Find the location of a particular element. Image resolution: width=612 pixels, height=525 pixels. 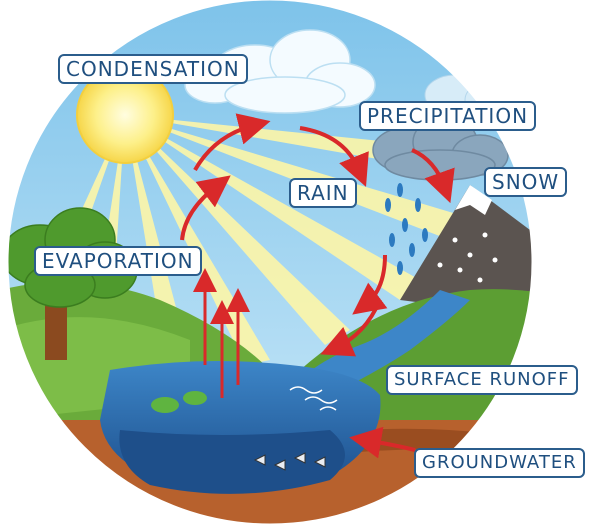

fish-icon is located at coordinates (289, 461).